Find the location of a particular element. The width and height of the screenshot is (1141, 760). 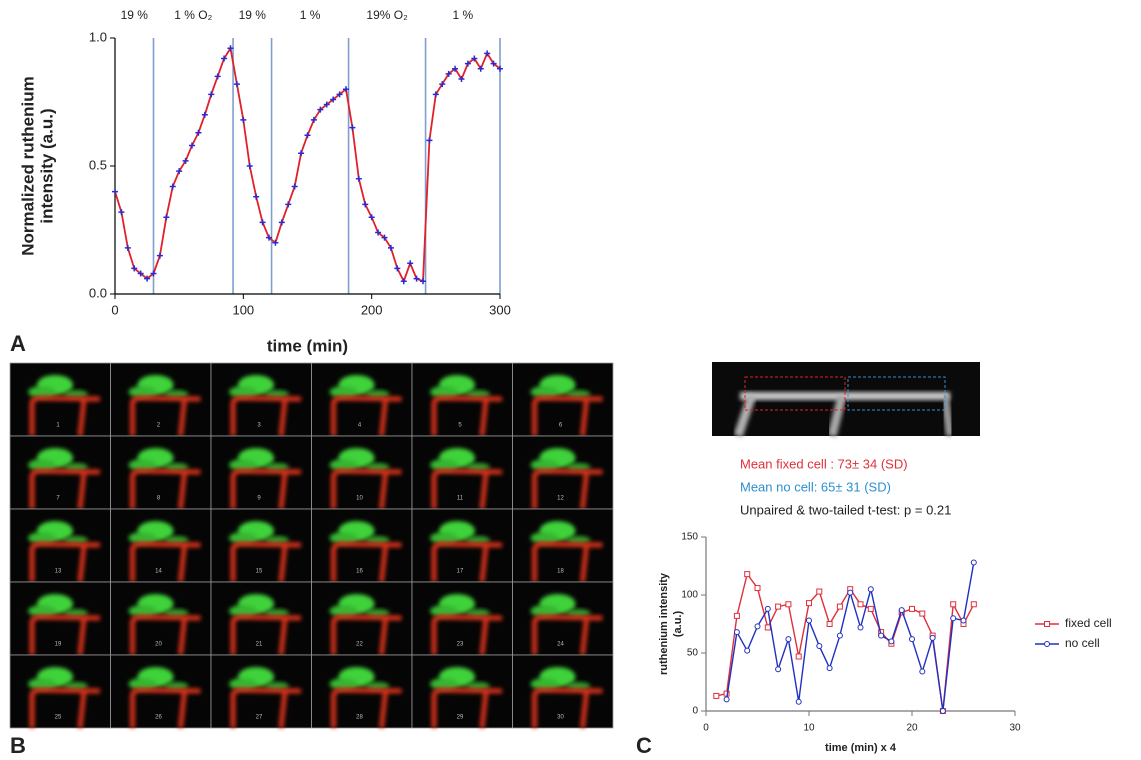

annotation: 1 % is located at coordinates (310, 15).